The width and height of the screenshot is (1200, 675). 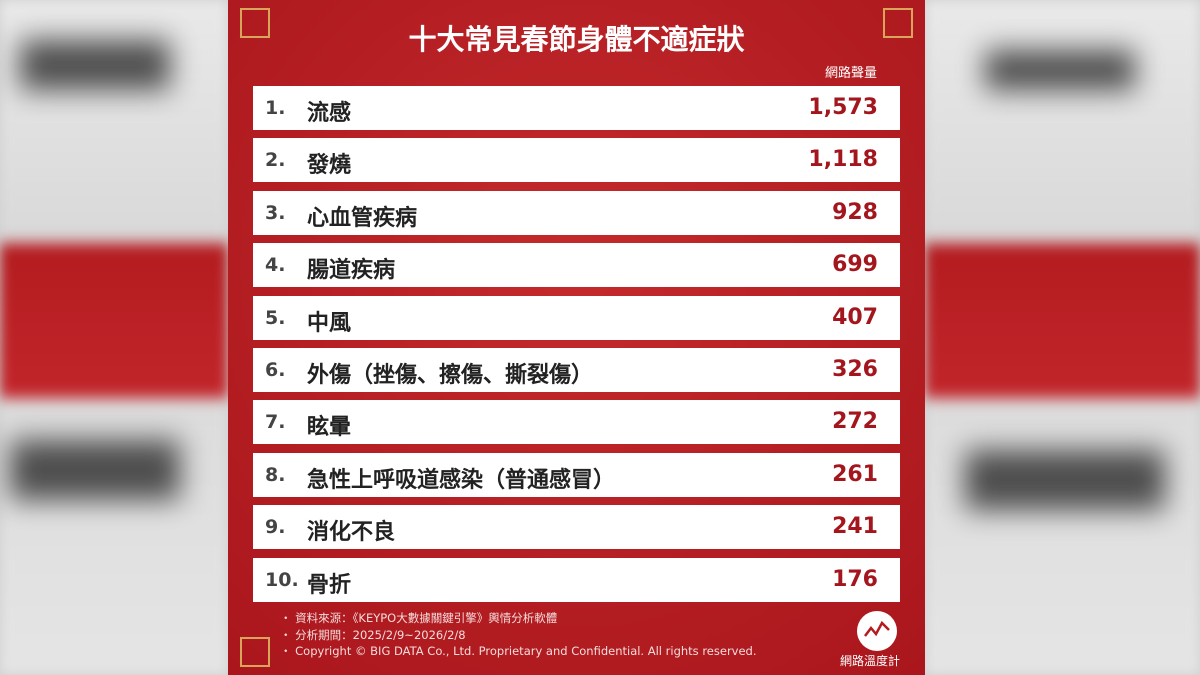 I want to click on note-text: 分析期間：2025/2/9~2026/2/8, so click(x=380, y=634).